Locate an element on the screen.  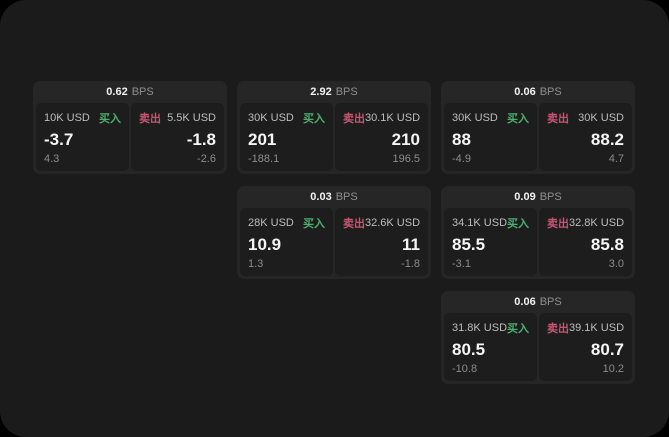
buy-sub-value: -3.1 is located at coordinates (461, 264).